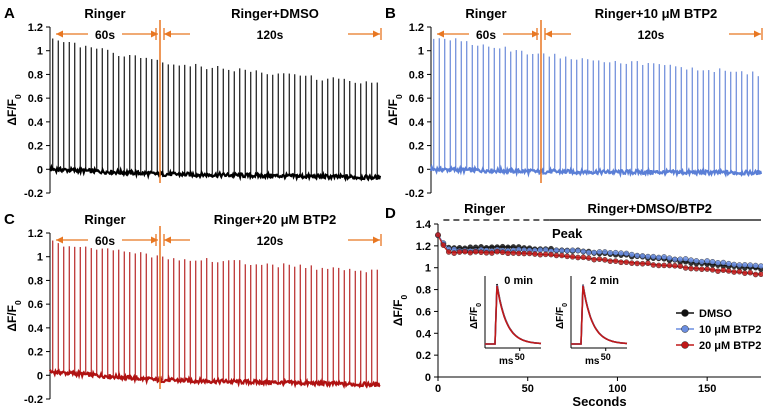 This screenshot has height=408, width=763. Describe the element at coordinates (275, 219) in the screenshot. I see `condition-2-label: Ringer+20 μM BTP2` at that location.